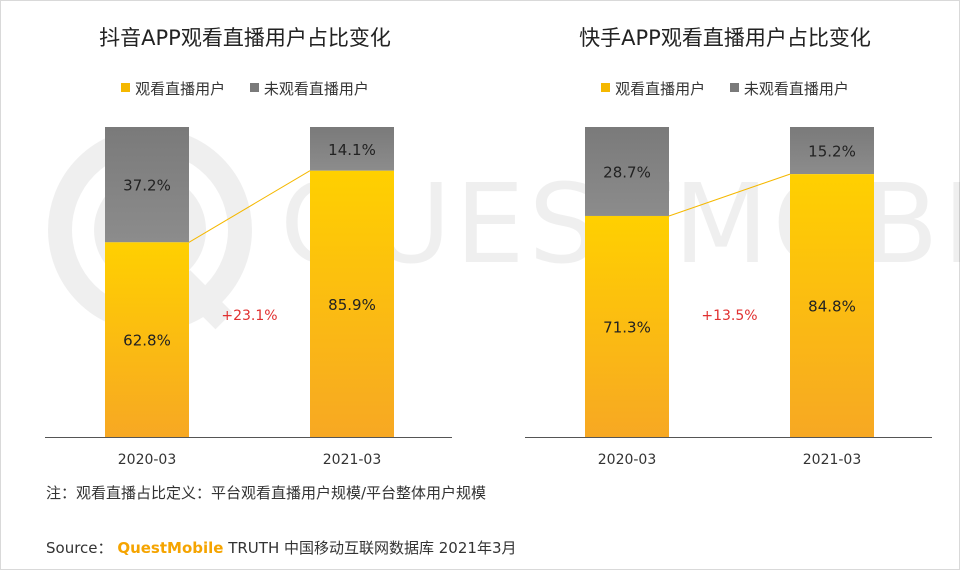  Describe the element at coordinates (170, 548) in the screenshot. I see `source-brand: QuestMobile` at that location.